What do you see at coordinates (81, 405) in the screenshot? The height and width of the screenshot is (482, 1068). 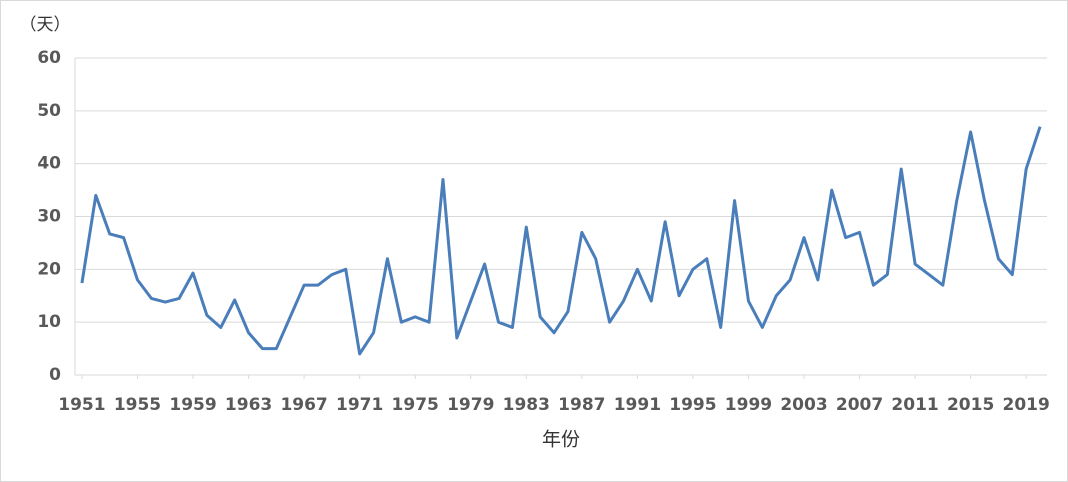 I see `x-tick-label: 1951` at bounding box center [81, 405].